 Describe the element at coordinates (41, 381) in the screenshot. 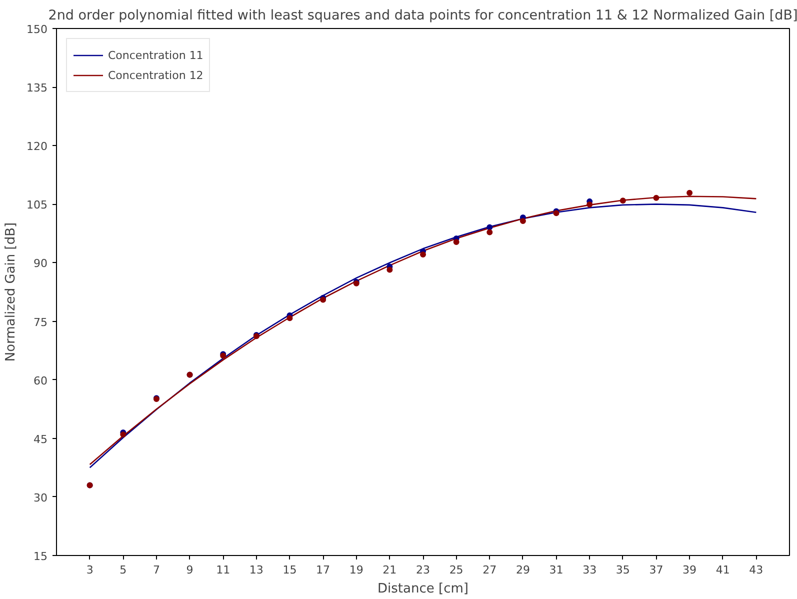

I see `y-tick-label: 60` at that location.